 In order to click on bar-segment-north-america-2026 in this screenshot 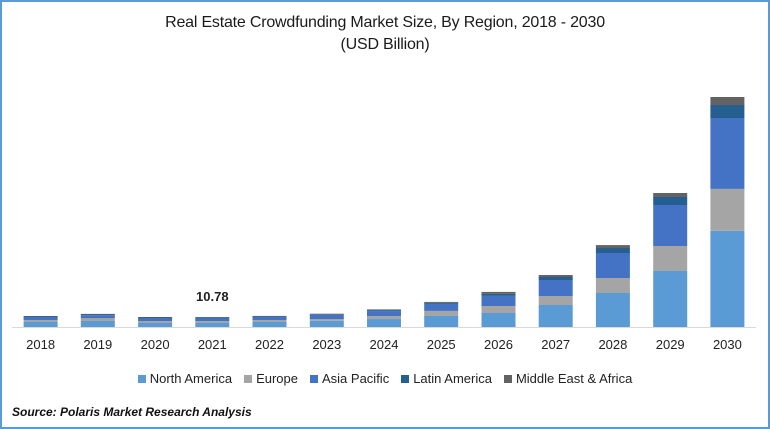, I will do `click(498, 320)`.